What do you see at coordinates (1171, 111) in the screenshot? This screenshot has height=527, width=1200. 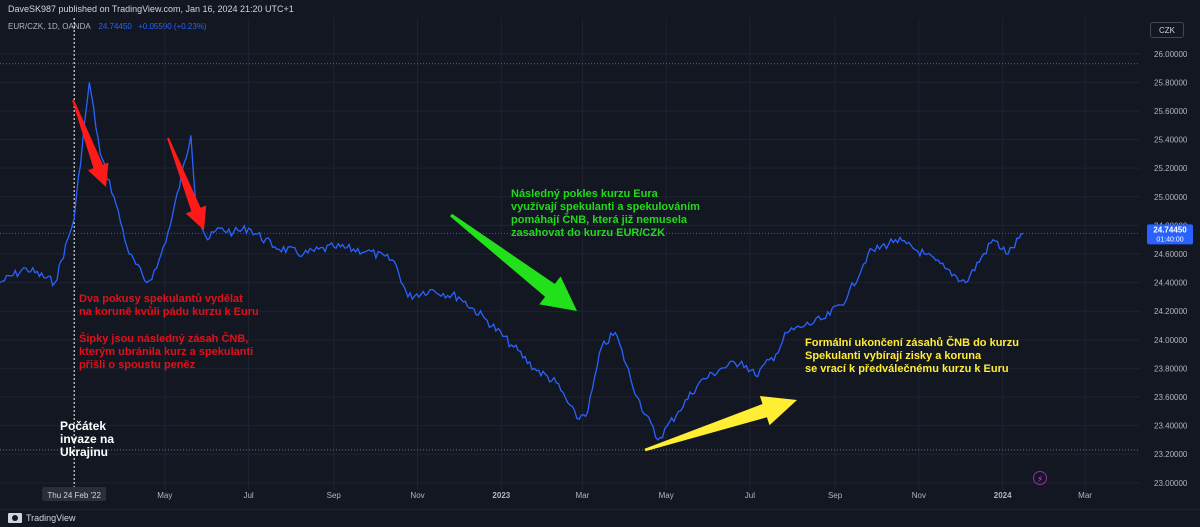 I see `y-tick-label: 25.60000` at bounding box center [1171, 111].